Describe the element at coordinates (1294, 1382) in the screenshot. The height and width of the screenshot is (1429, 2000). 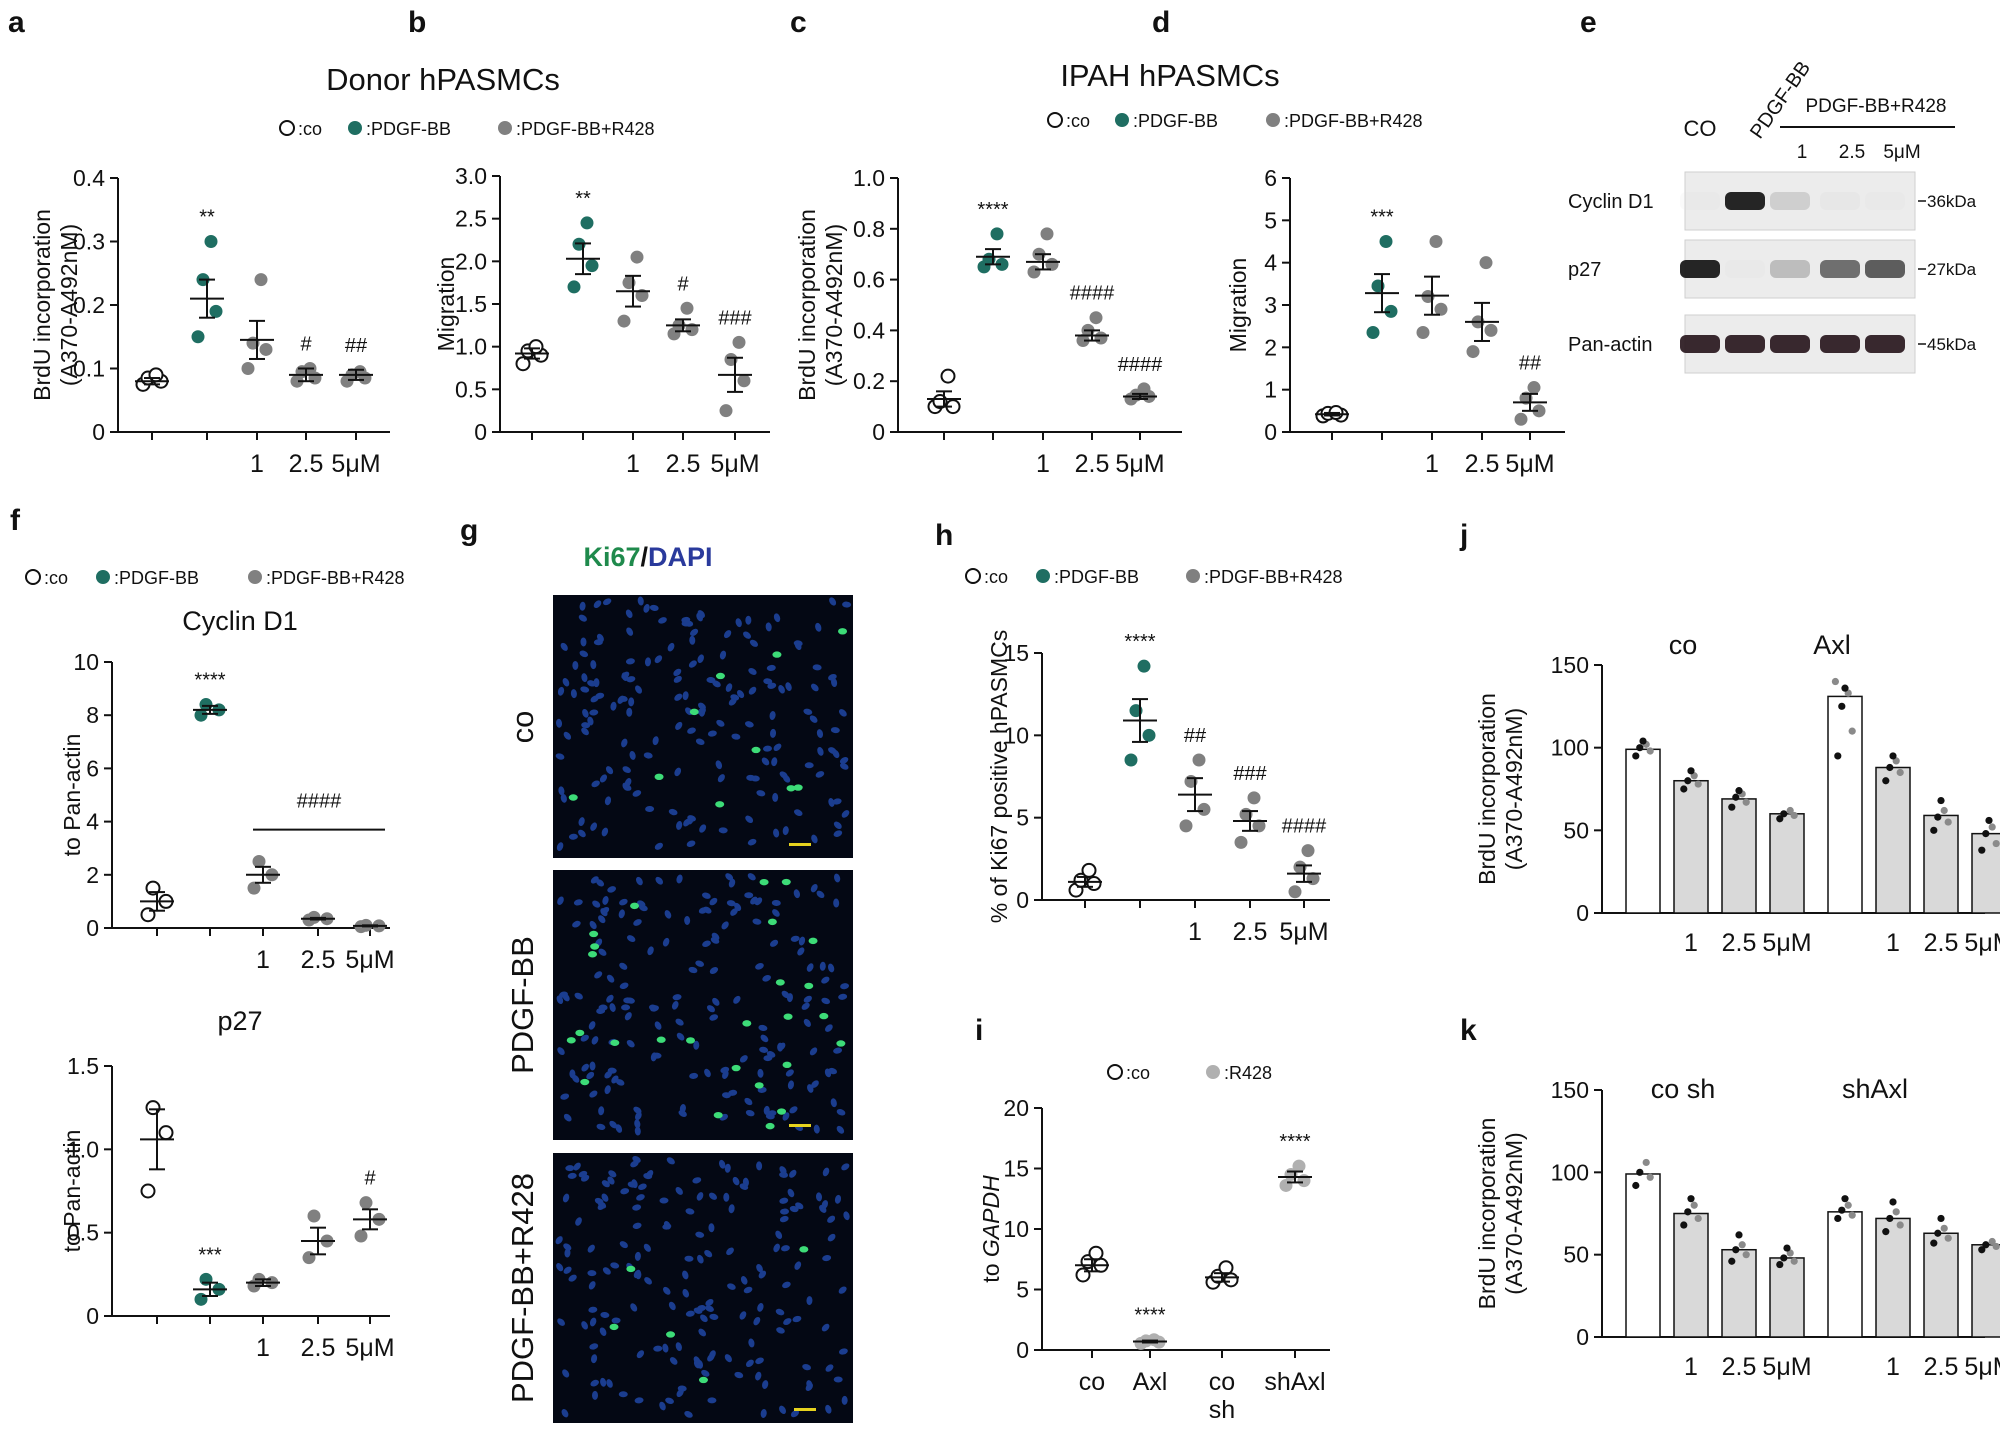
I see `x-tick-label: shAxl` at that location.